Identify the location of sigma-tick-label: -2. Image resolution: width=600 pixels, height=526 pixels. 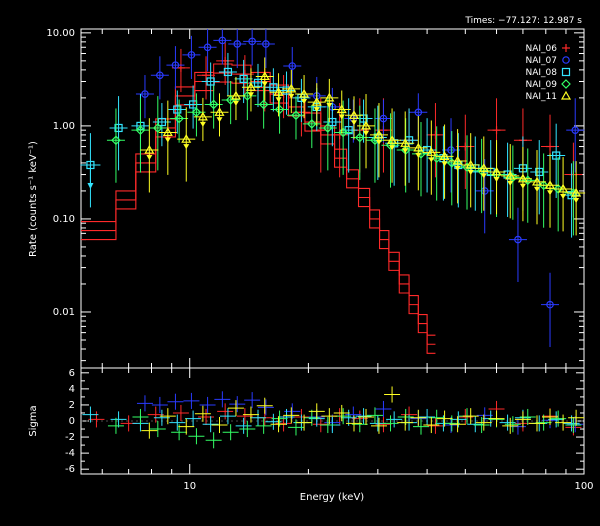
(70, 437).